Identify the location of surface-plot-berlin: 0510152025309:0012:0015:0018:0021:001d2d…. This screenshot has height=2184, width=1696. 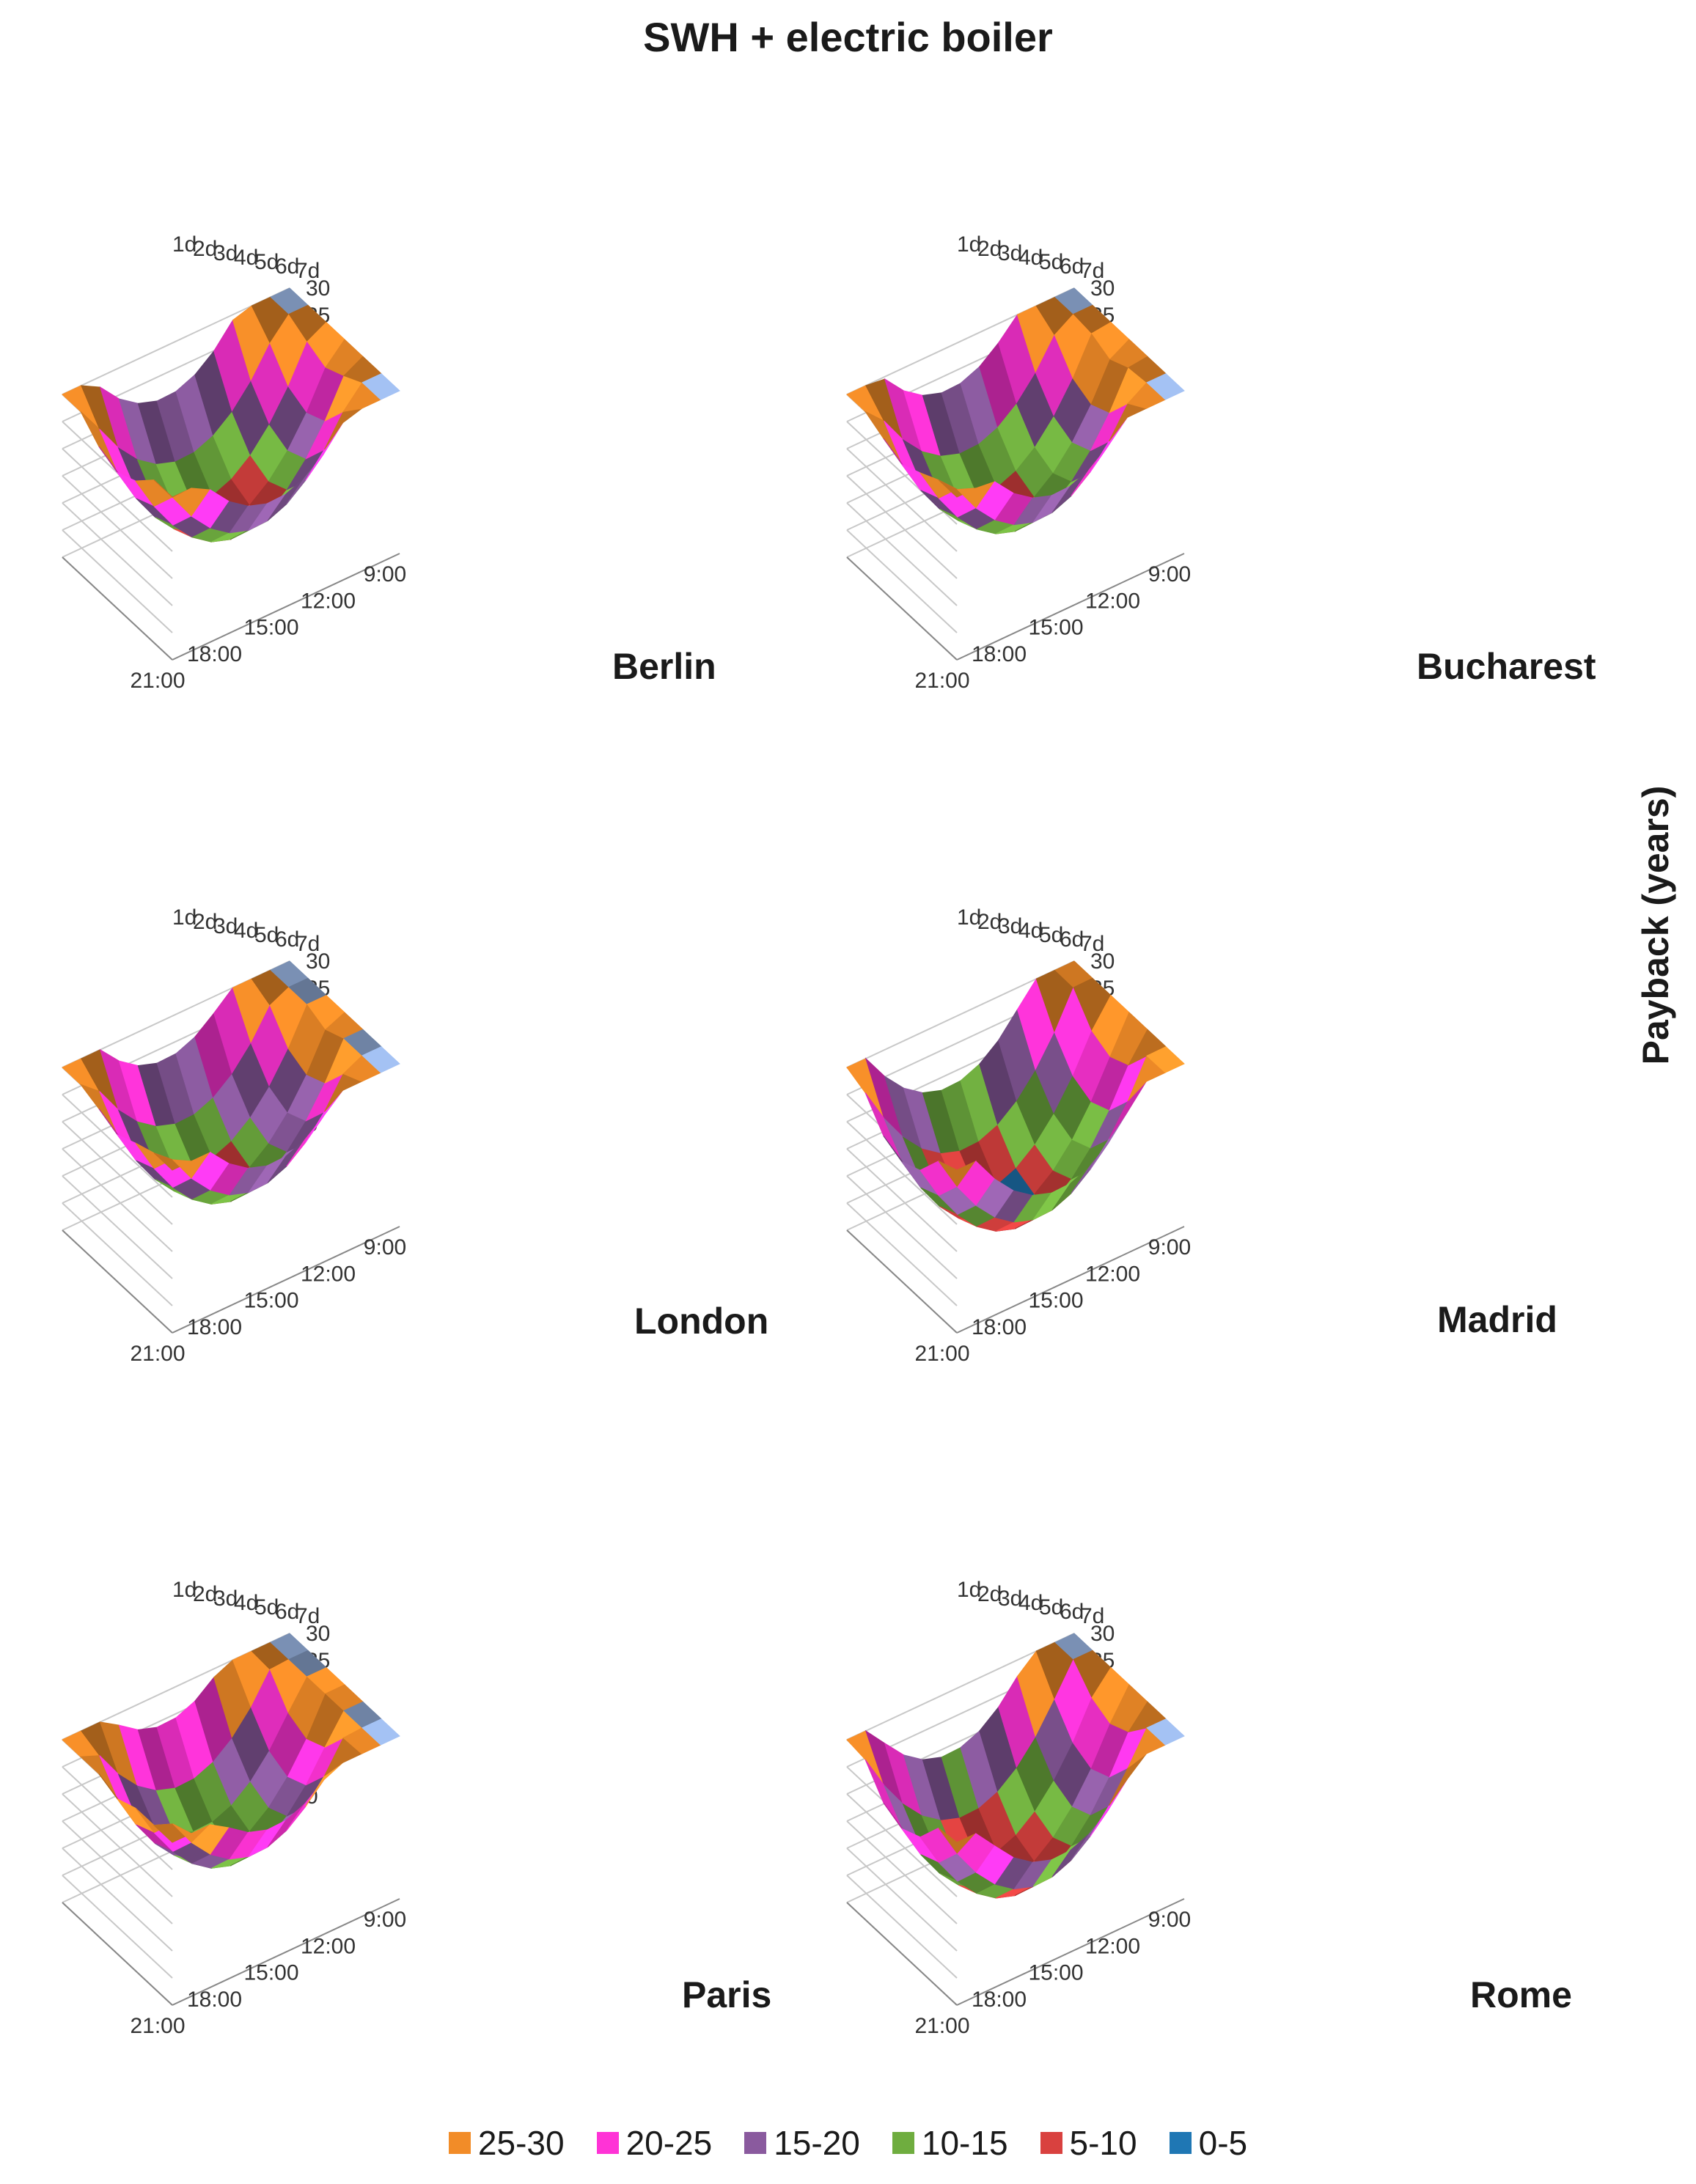
(234, 462).